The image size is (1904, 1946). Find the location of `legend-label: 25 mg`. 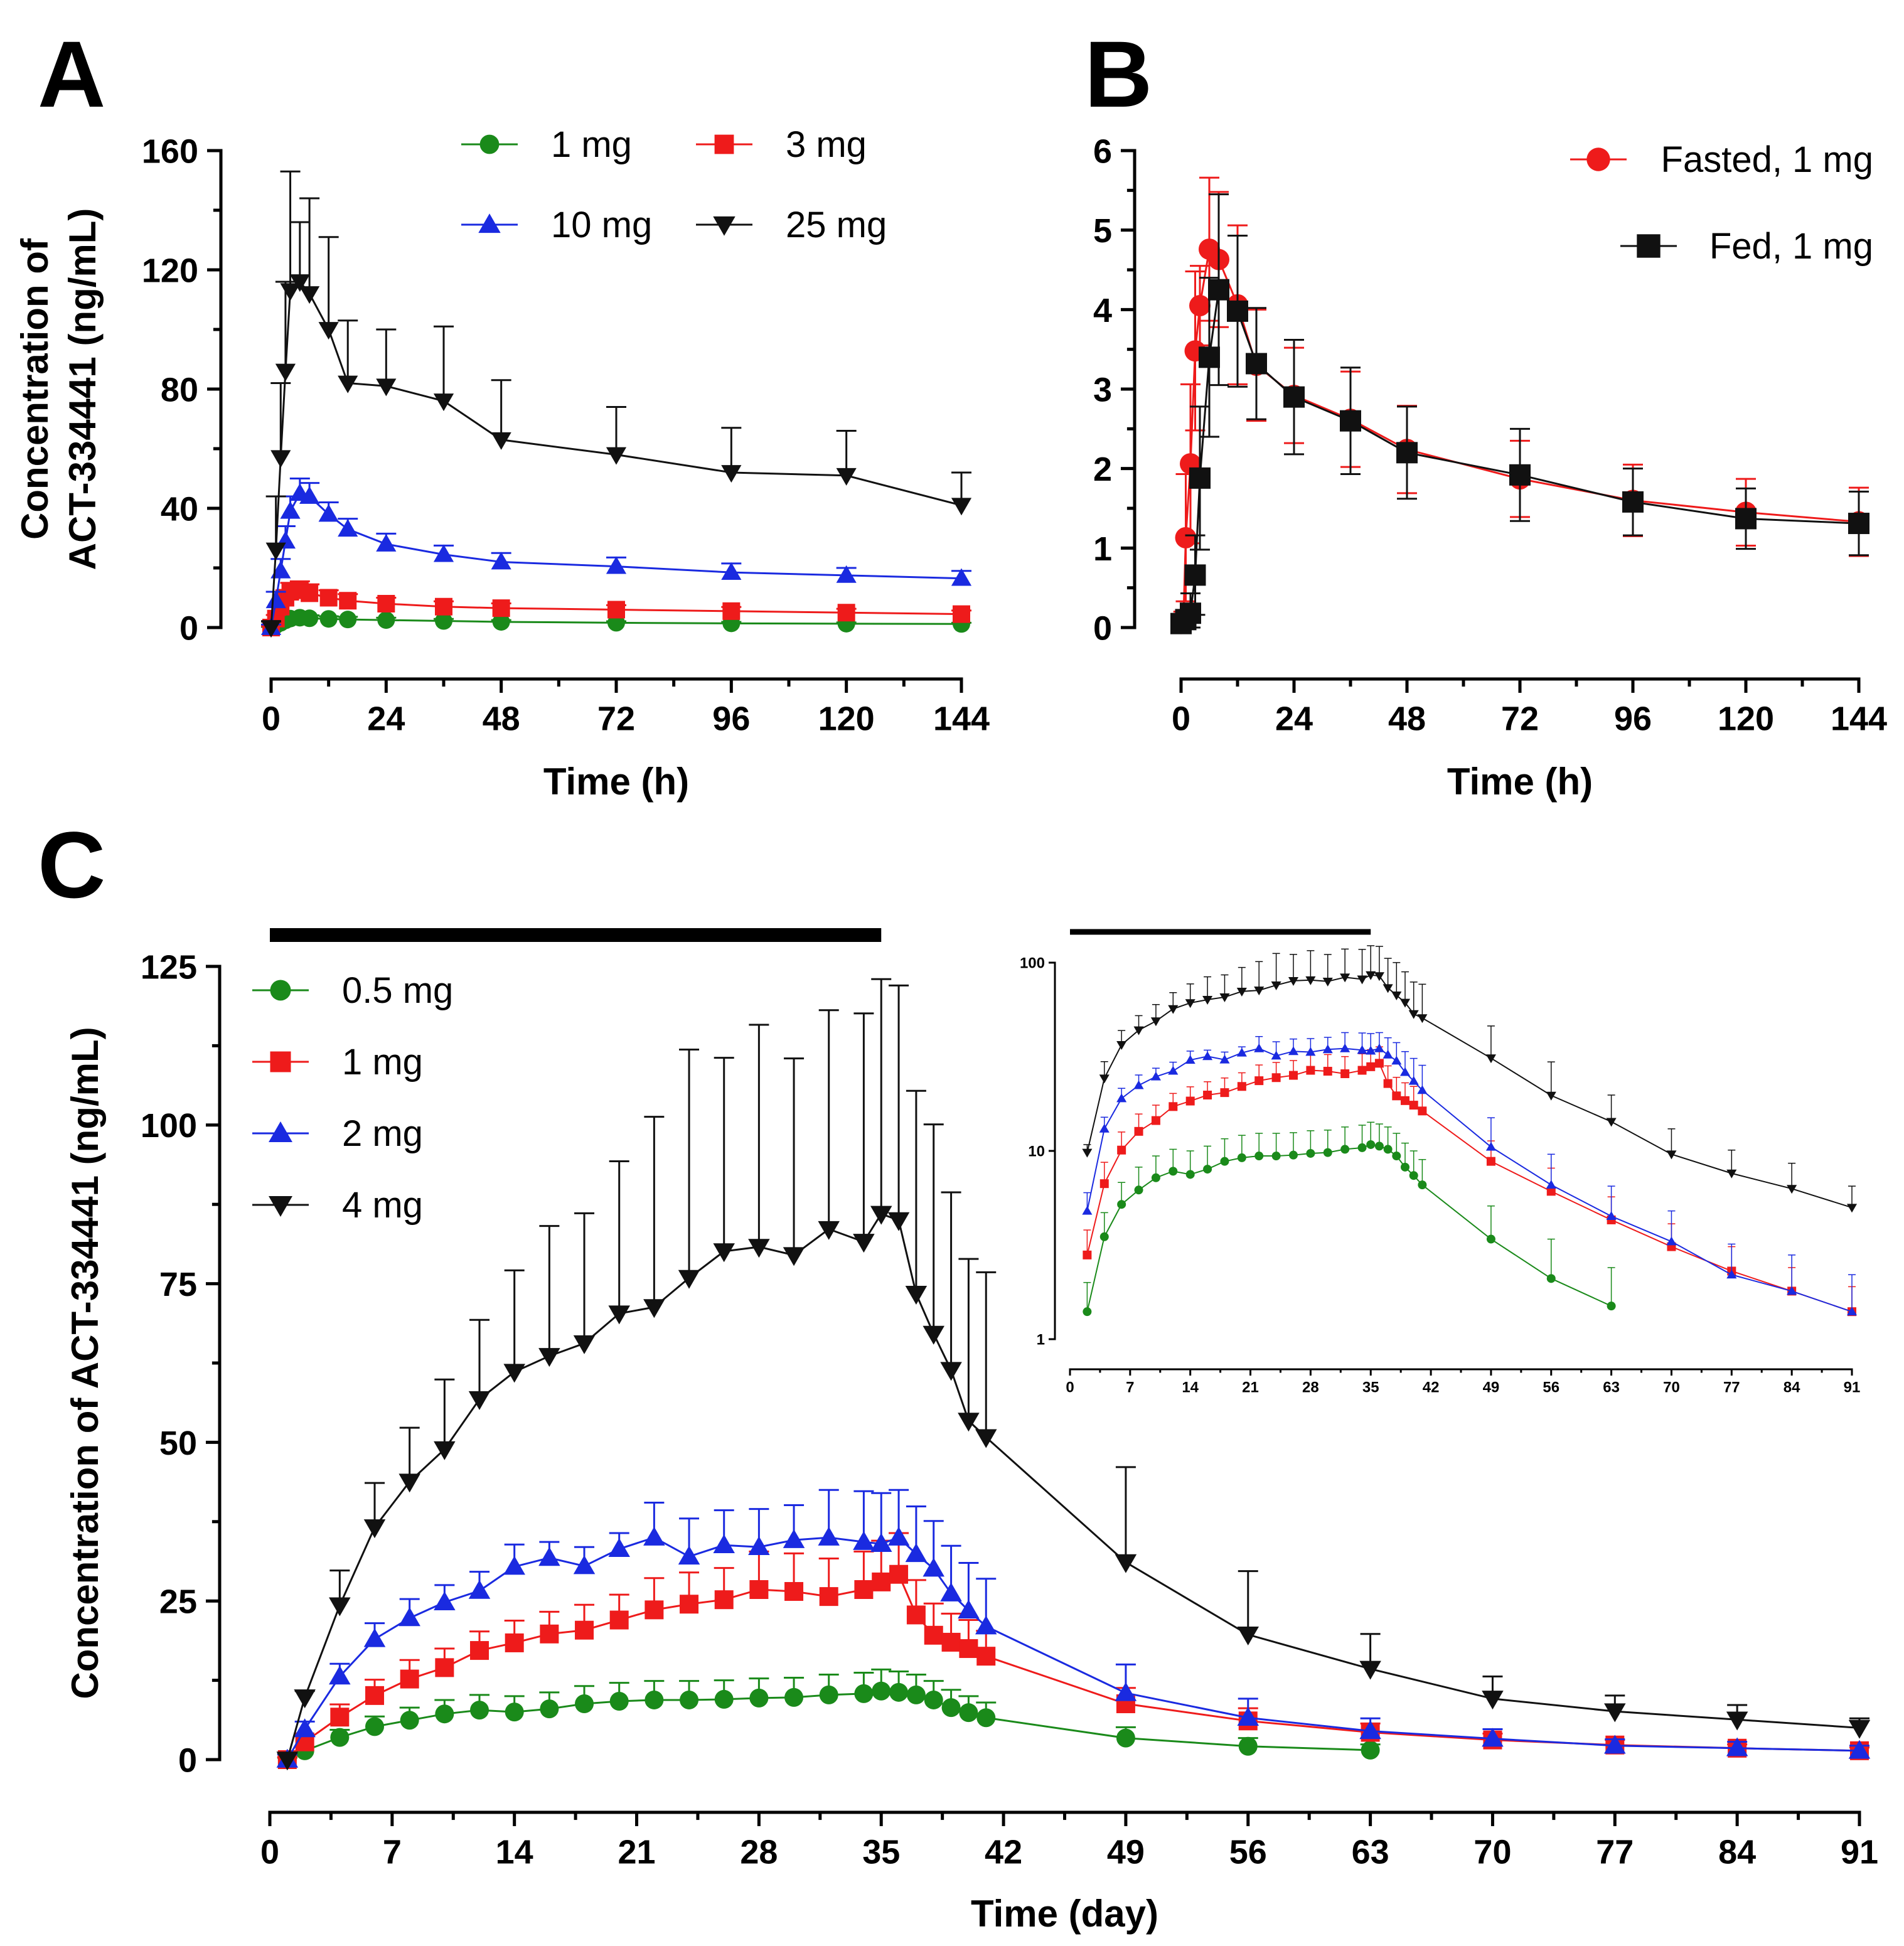

legend-label: 25 mg is located at coordinates (836, 225).